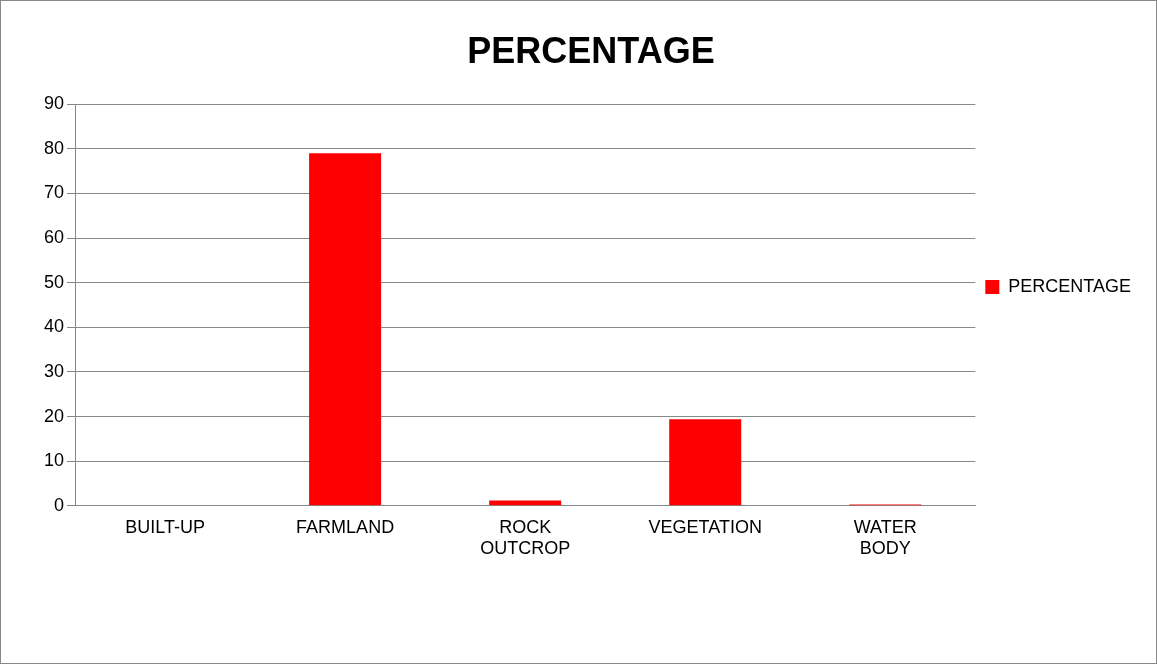 This screenshot has width=1157, height=664. What do you see at coordinates (54, 326) in the screenshot?
I see `y-tick-label: 40` at bounding box center [54, 326].